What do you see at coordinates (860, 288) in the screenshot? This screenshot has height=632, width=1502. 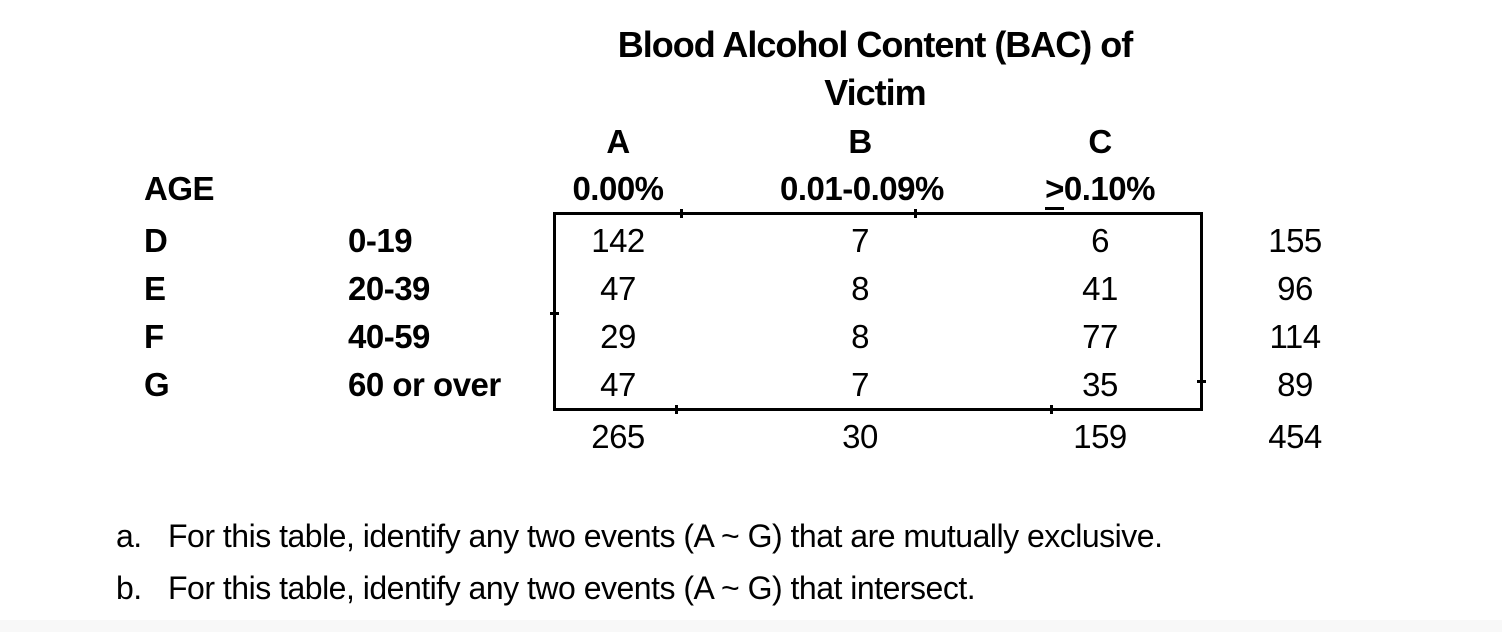 I see `cell-e-b: 8` at bounding box center [860, 288].